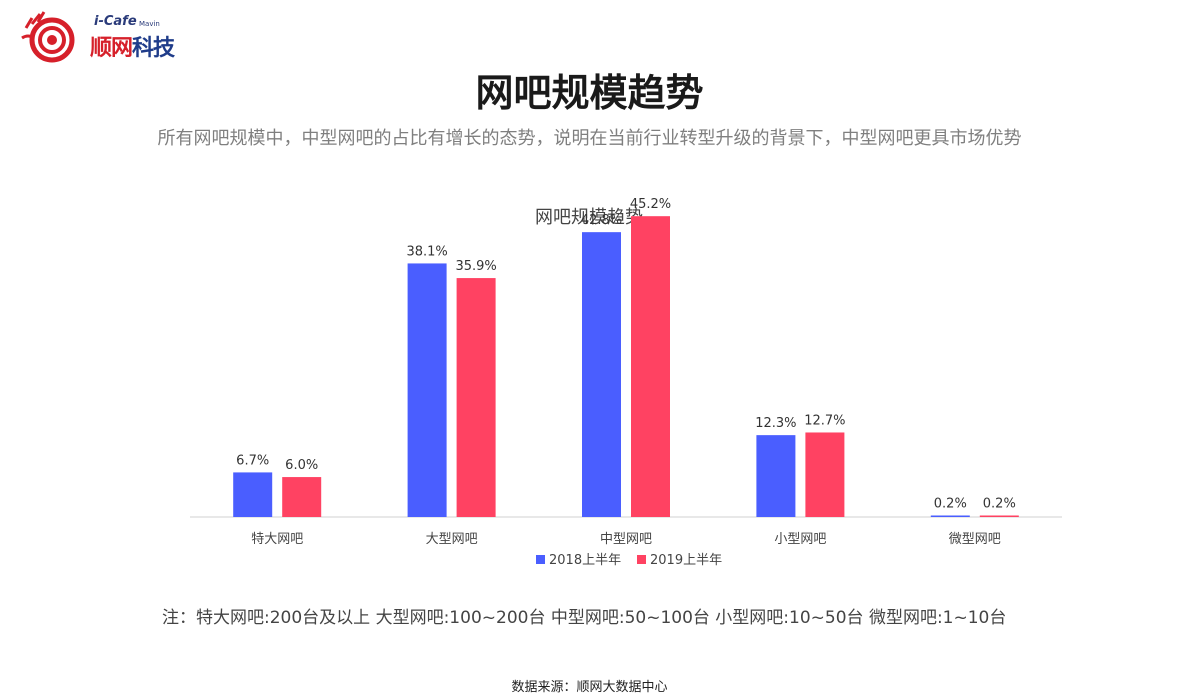 This screenshot has height=698, width=1179. Describe the element at coordinates (585, 560) in the screenshot. I see `legend-label: 2018上半年` at that location.